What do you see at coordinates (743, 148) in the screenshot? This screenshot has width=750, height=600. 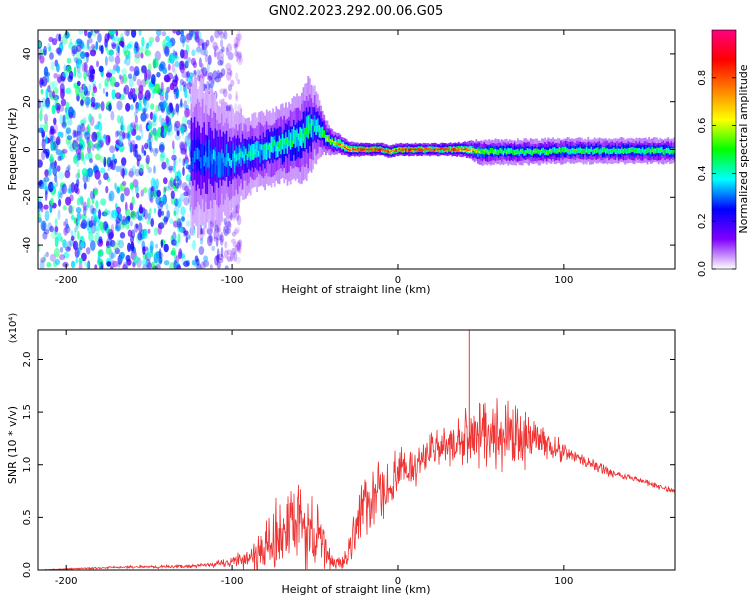 I see `colorbar-label: Normalized spectral amplitude` at bounding box center [743, 148].